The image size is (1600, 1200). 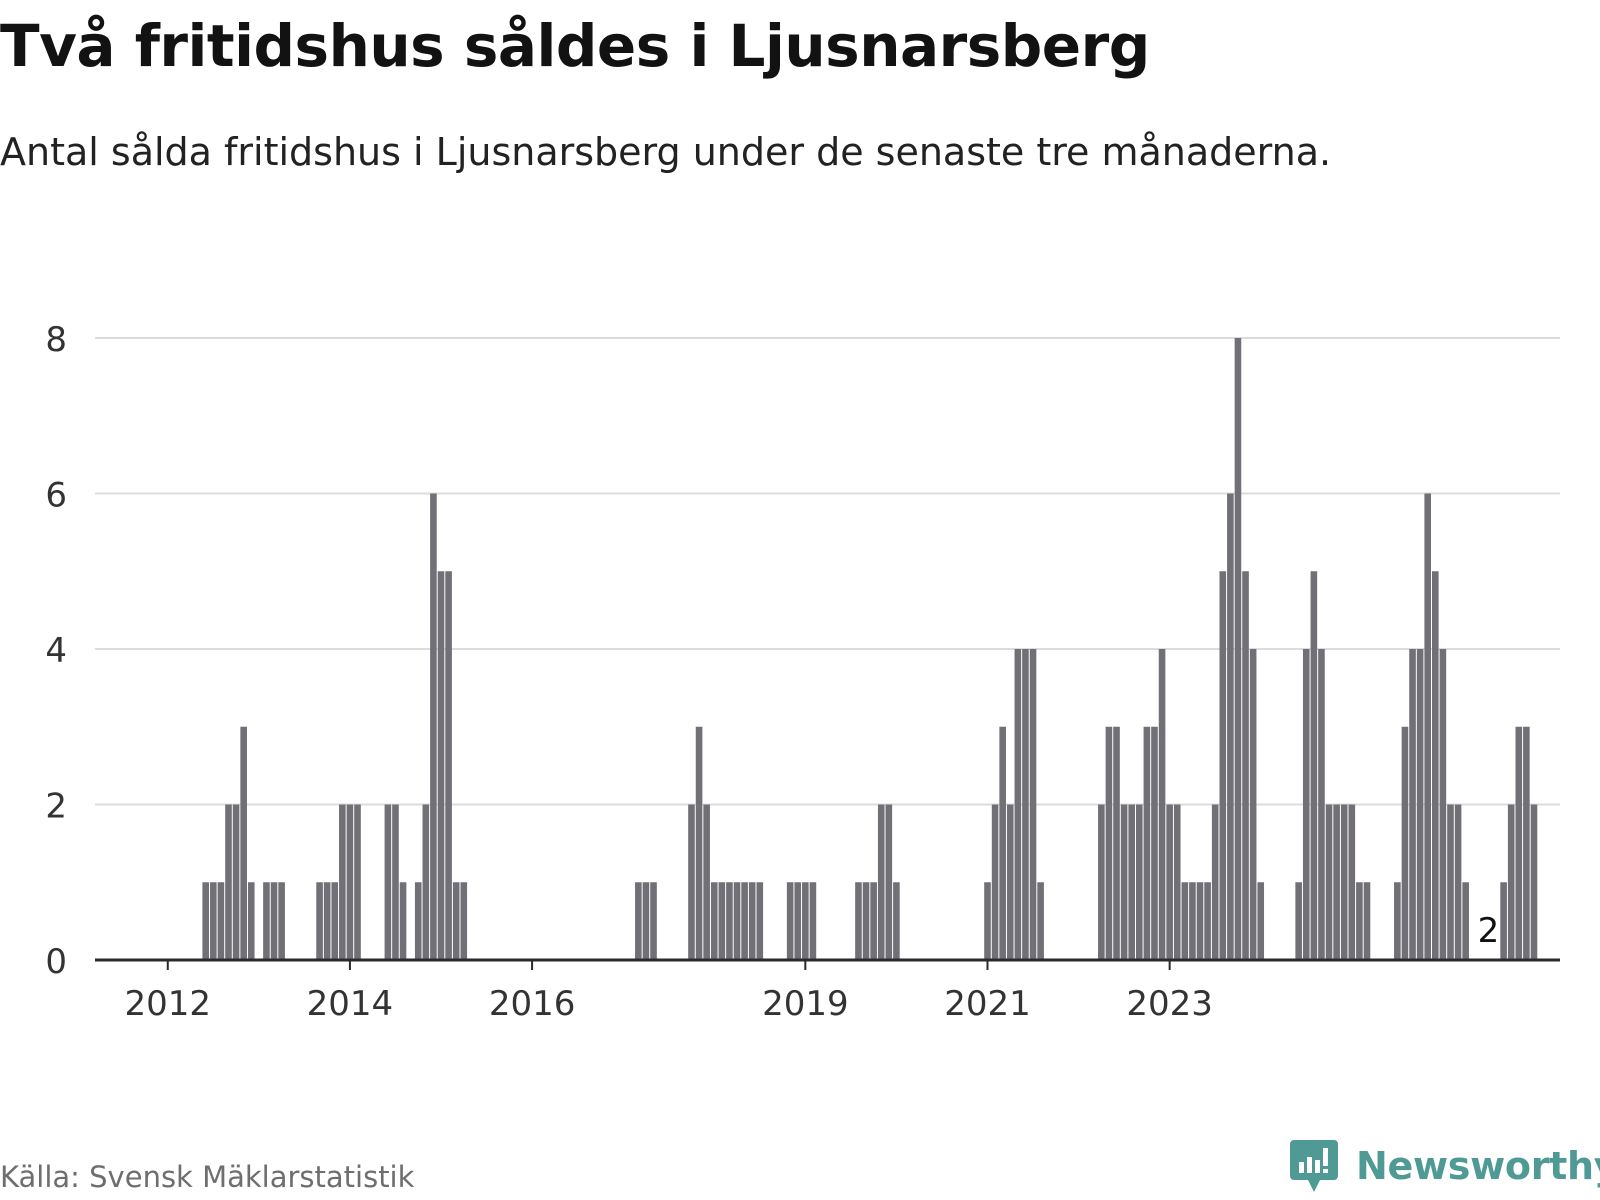 What do you see at coordinates (1169, 1004) in the screenshot?
I see `x-tick-label: 2023` at bounding box center [1169, 1004].